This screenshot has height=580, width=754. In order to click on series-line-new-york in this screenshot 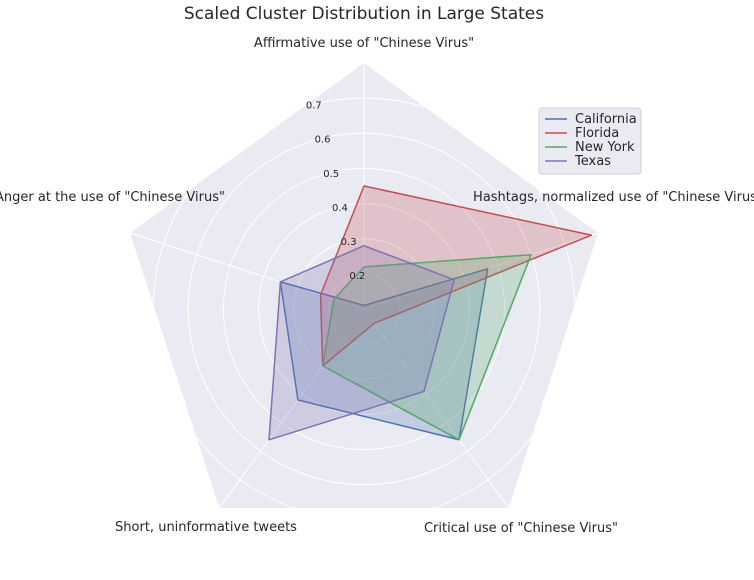, I will do `click(426, 347)`.